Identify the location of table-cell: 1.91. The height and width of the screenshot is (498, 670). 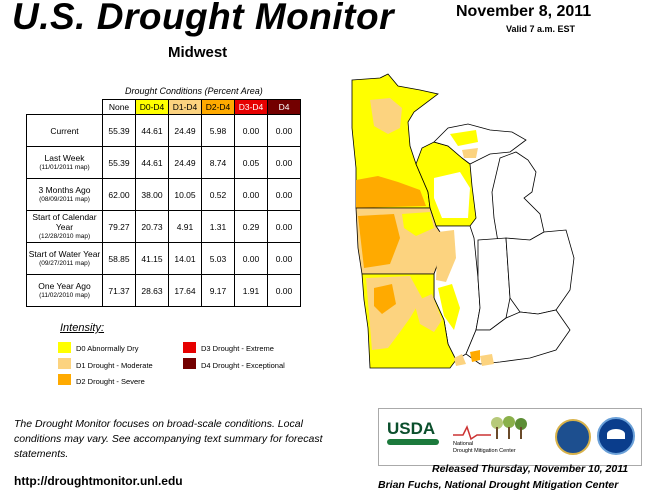
(251, 290).